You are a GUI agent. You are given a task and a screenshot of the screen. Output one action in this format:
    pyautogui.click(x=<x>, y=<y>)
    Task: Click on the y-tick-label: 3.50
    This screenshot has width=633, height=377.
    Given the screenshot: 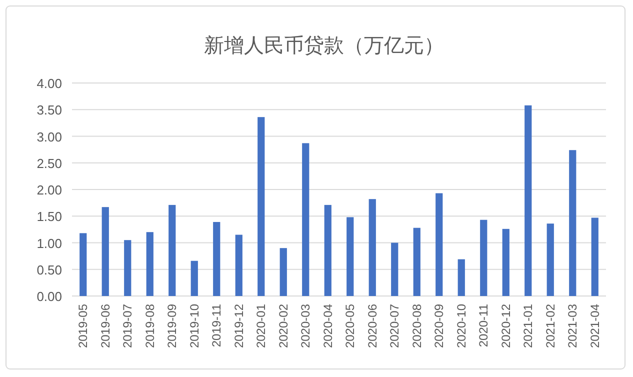 What is the action you would take?
    pyautogui.click(x=49, y=110)
    